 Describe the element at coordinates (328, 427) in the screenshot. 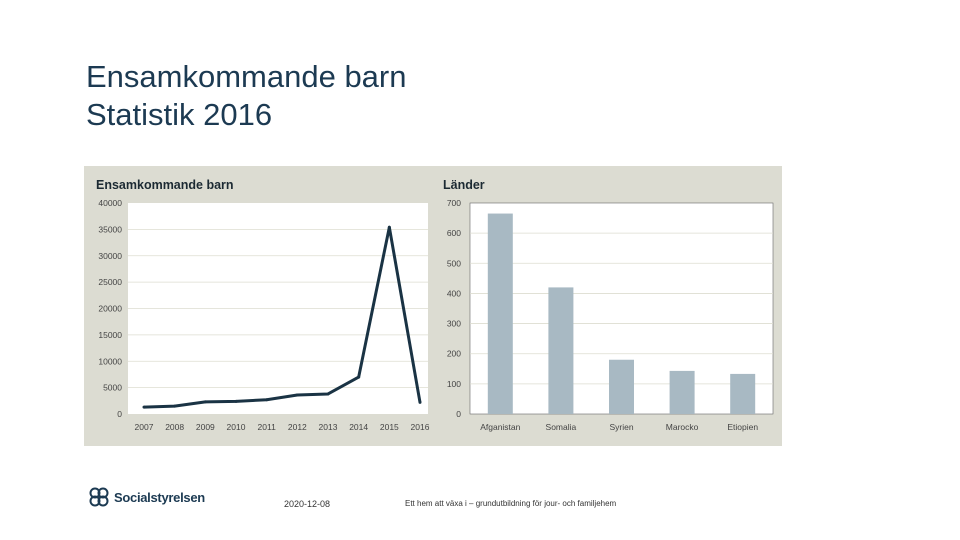

I see `line-chart-x-tick: 2013` at that location.